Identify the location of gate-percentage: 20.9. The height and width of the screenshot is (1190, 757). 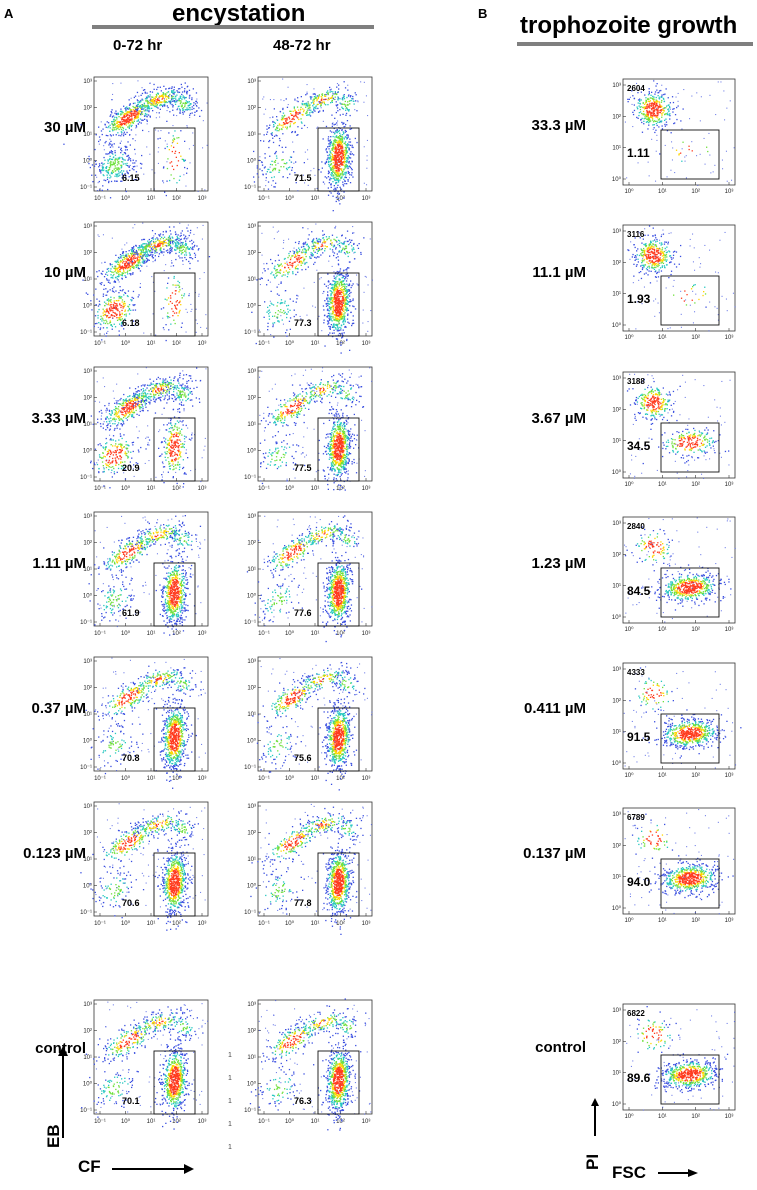
(131, 468).